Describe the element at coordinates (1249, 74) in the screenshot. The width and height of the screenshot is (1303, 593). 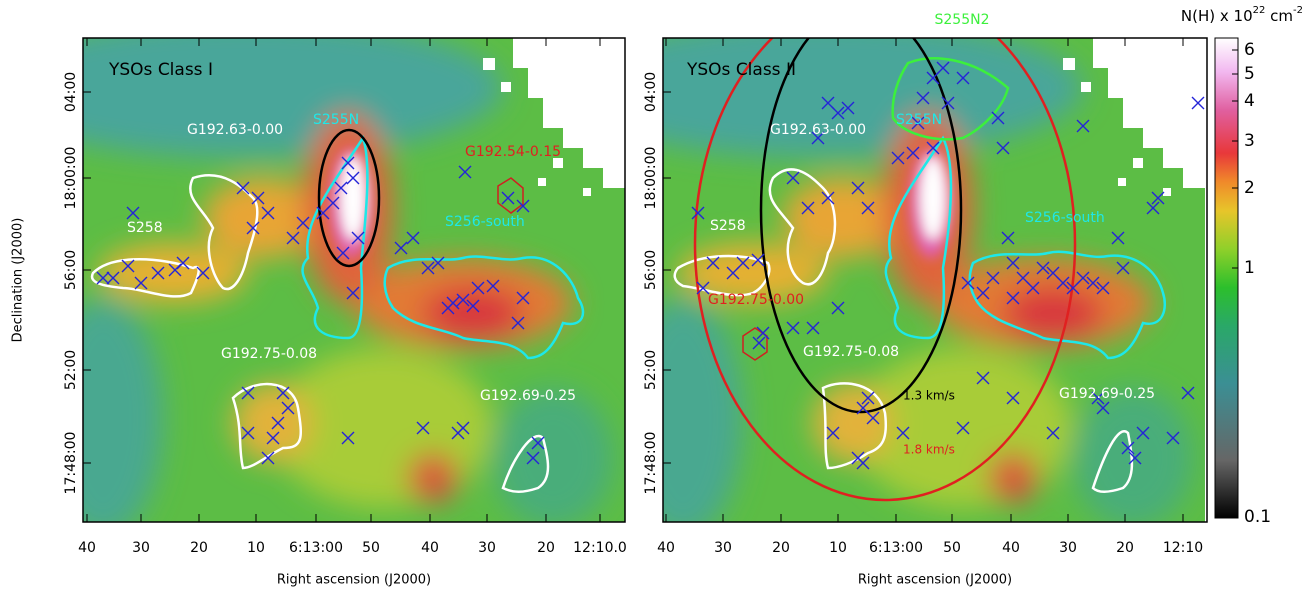
I see `colorbar-tick-label: 5` at that location.